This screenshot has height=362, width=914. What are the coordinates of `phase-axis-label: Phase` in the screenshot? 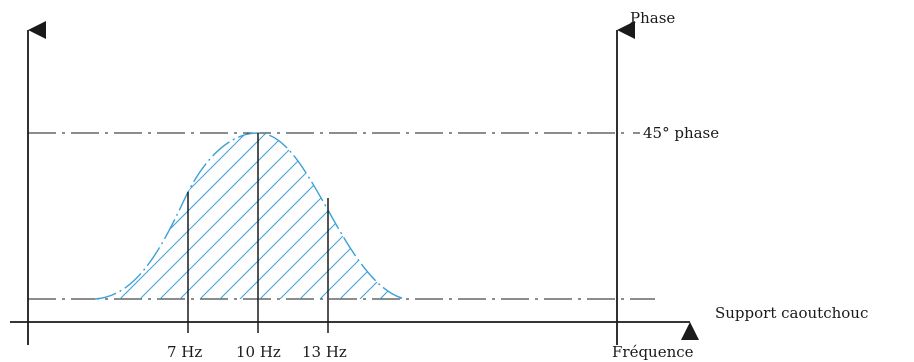 It's located at (652, 18).